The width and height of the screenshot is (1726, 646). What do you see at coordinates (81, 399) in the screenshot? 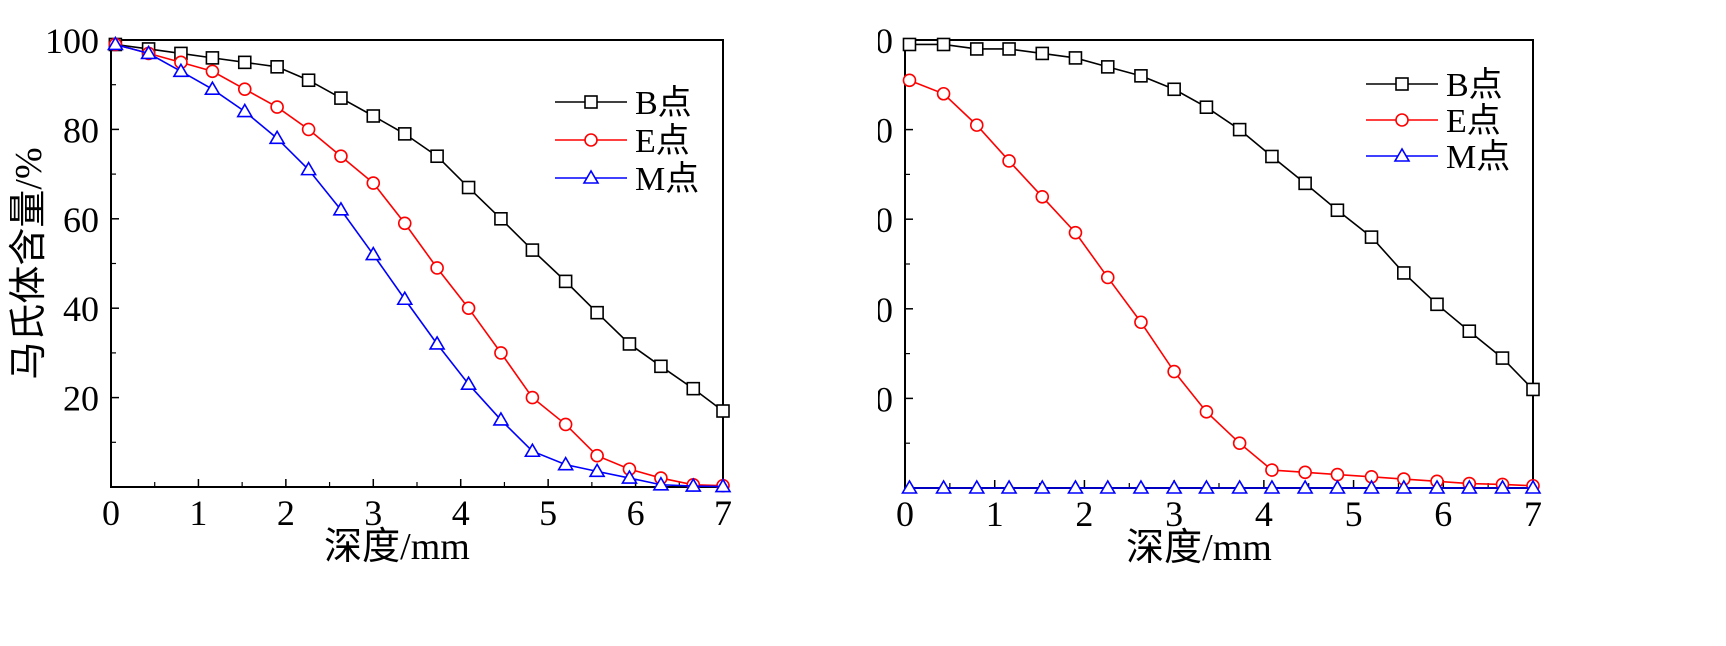
I see `y-tick-label: 20` at bounding box center [81, 399].